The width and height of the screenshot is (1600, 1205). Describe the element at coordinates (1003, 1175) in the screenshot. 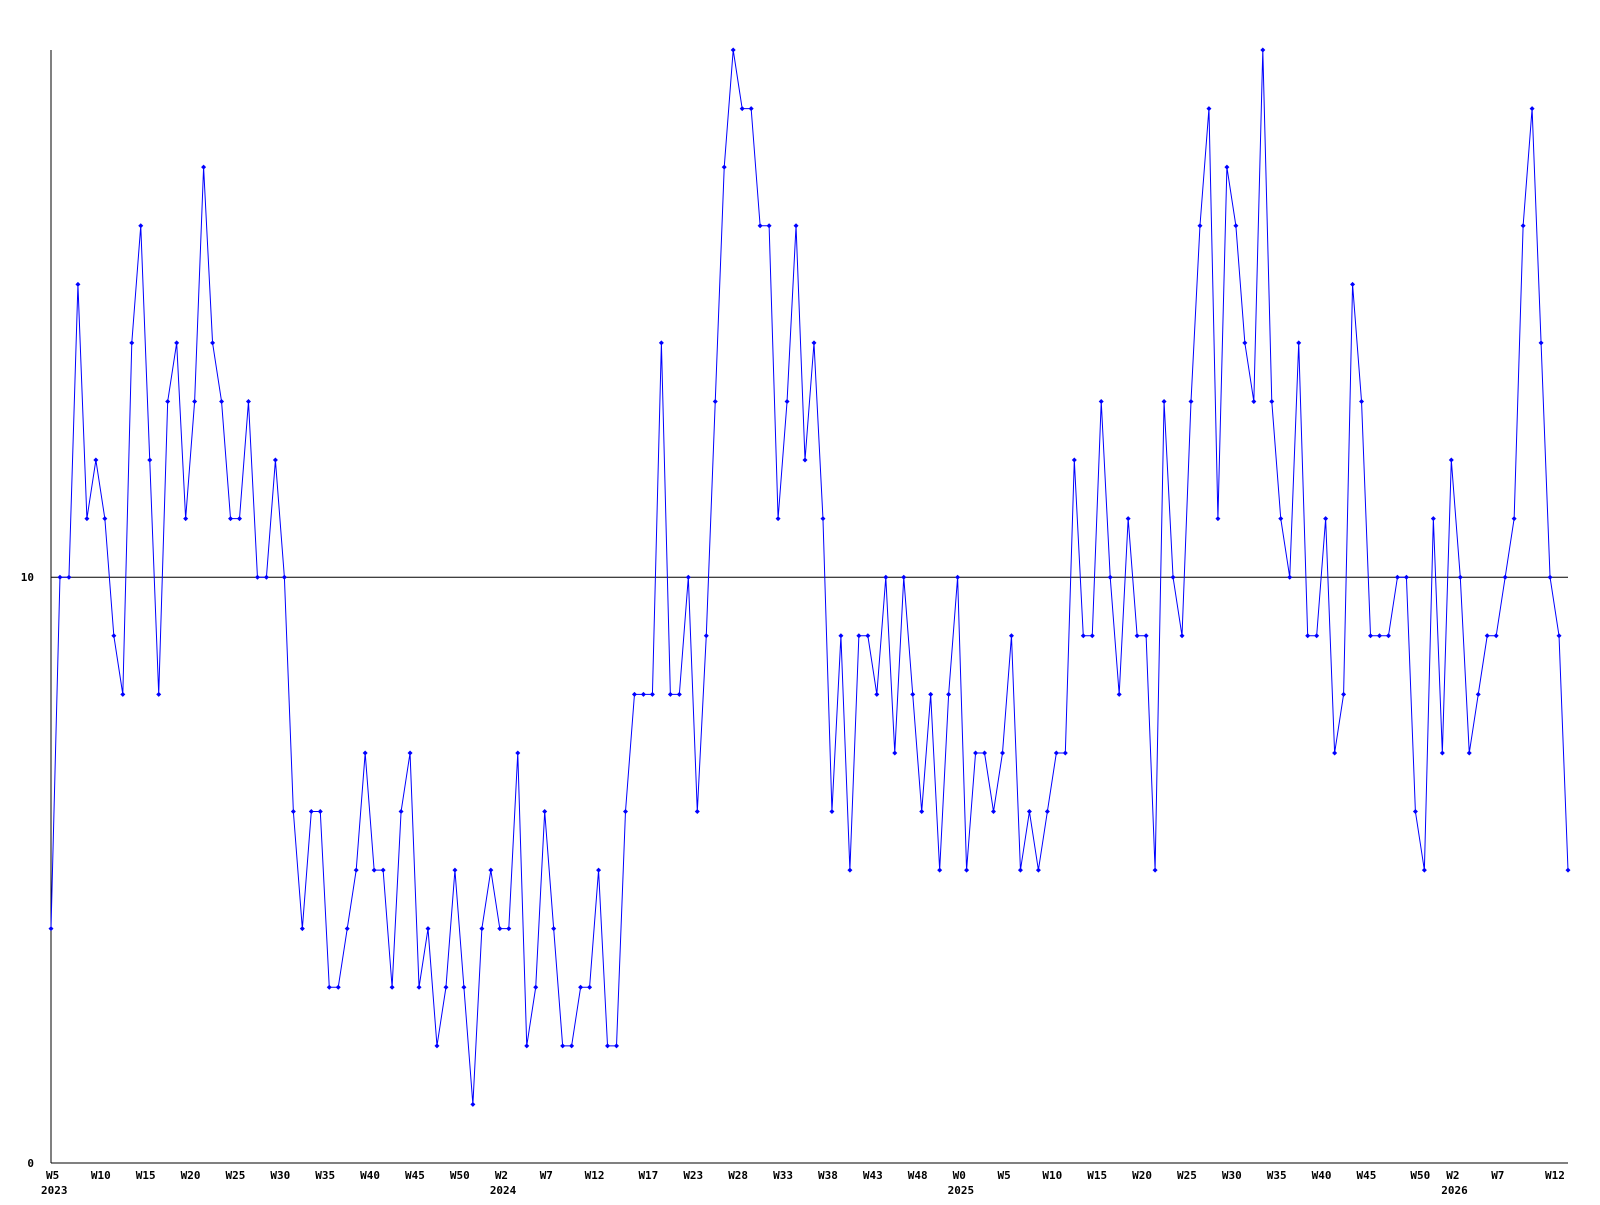

I see `x-tick-label: W5` at that location.